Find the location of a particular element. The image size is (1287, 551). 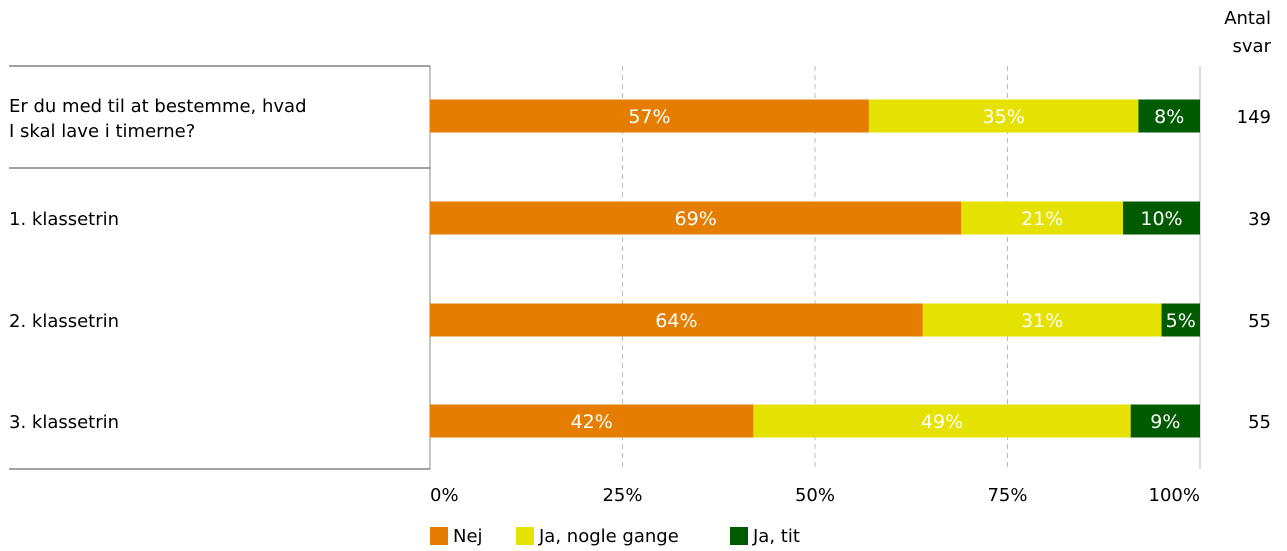

value-label: 49% is located at coordinates (942, 422).